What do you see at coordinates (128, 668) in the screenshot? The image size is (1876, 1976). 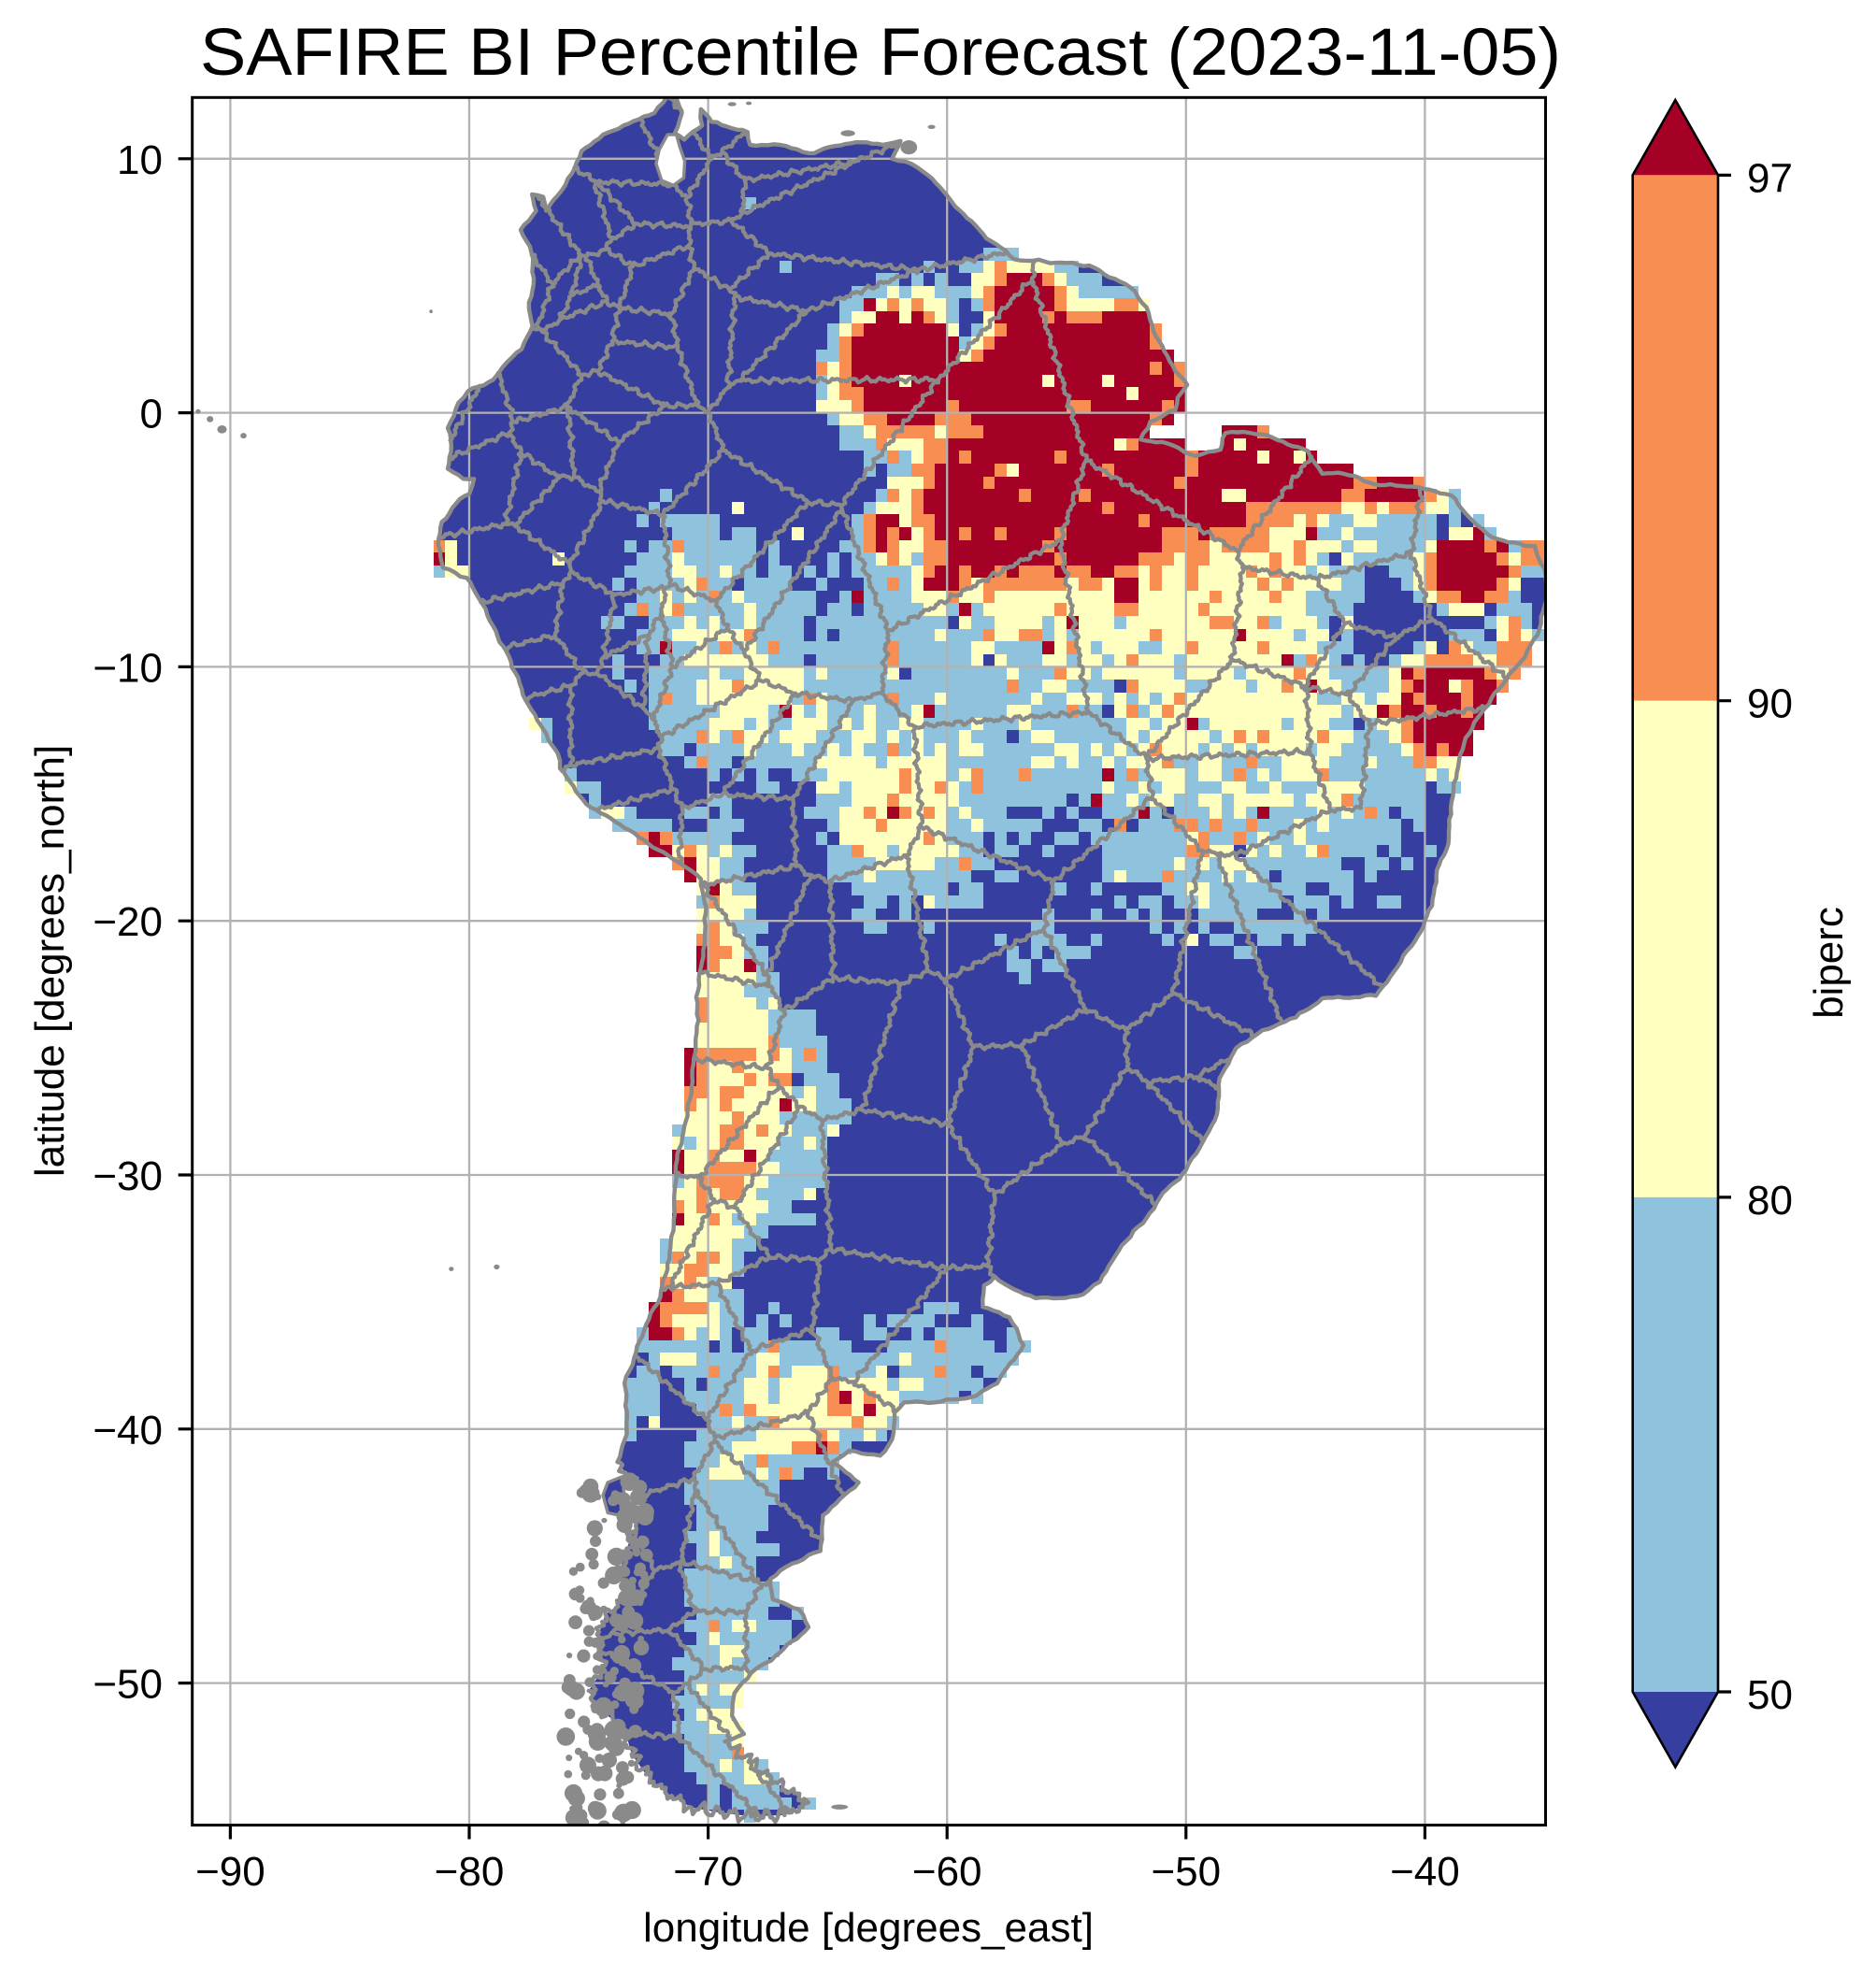 I see `svg-text: −10` at bounding box center [128, 668].